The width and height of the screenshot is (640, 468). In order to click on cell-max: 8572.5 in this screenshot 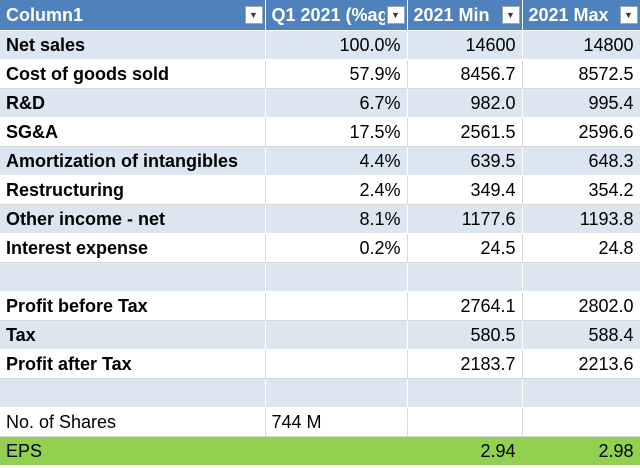, I will do `click(581, 74)`.